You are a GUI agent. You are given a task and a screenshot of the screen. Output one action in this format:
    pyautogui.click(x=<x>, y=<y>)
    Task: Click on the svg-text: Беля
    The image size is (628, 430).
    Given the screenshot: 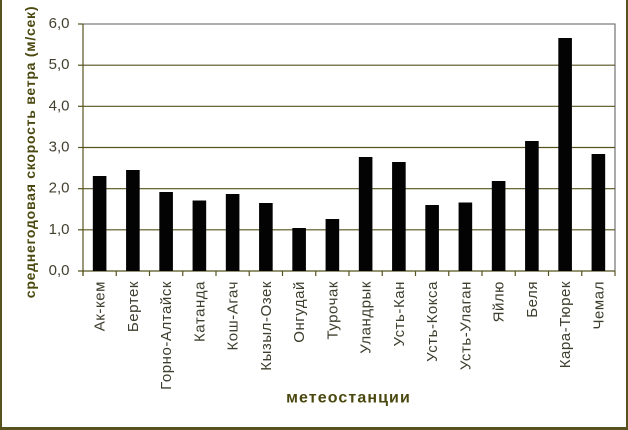 What is the action you would take?
    pyautogui.click(x=532, y=299)
    